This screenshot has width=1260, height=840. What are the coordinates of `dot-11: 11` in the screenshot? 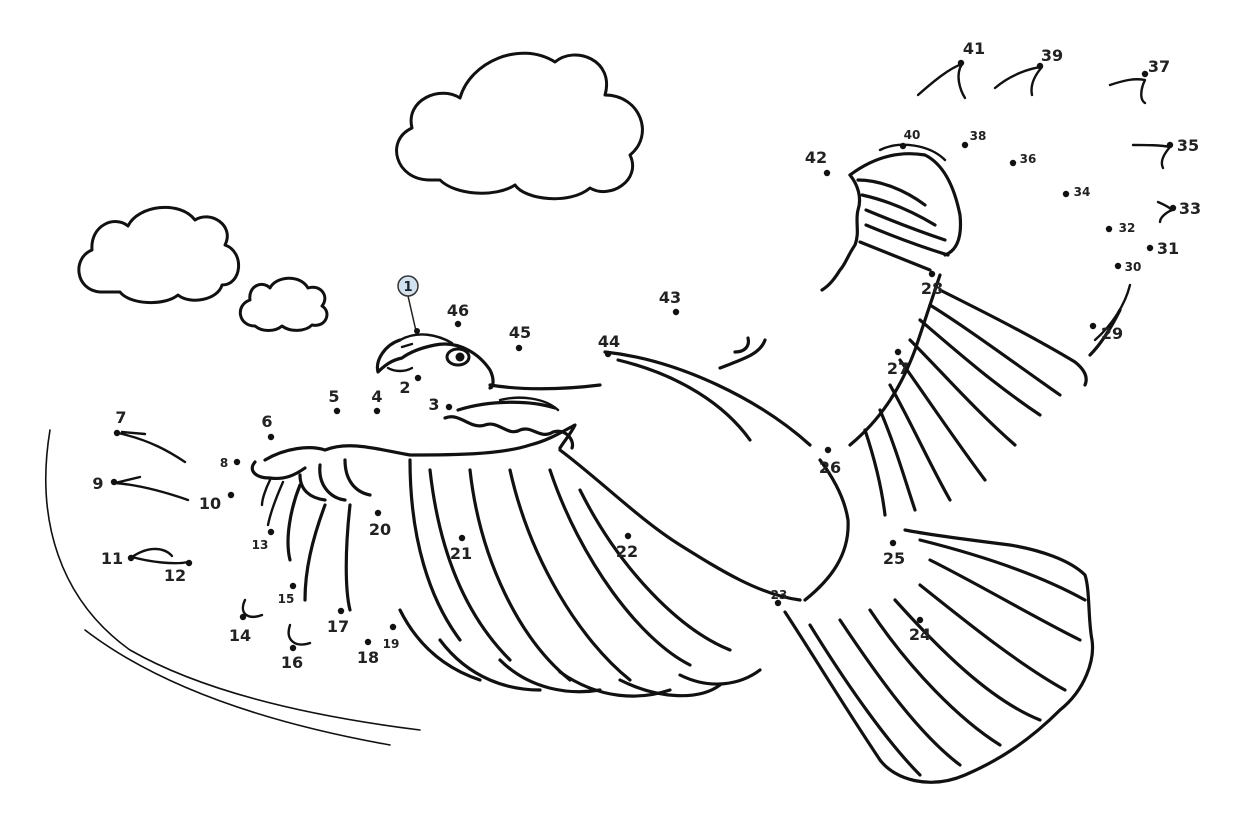 It's located at (118, 558).